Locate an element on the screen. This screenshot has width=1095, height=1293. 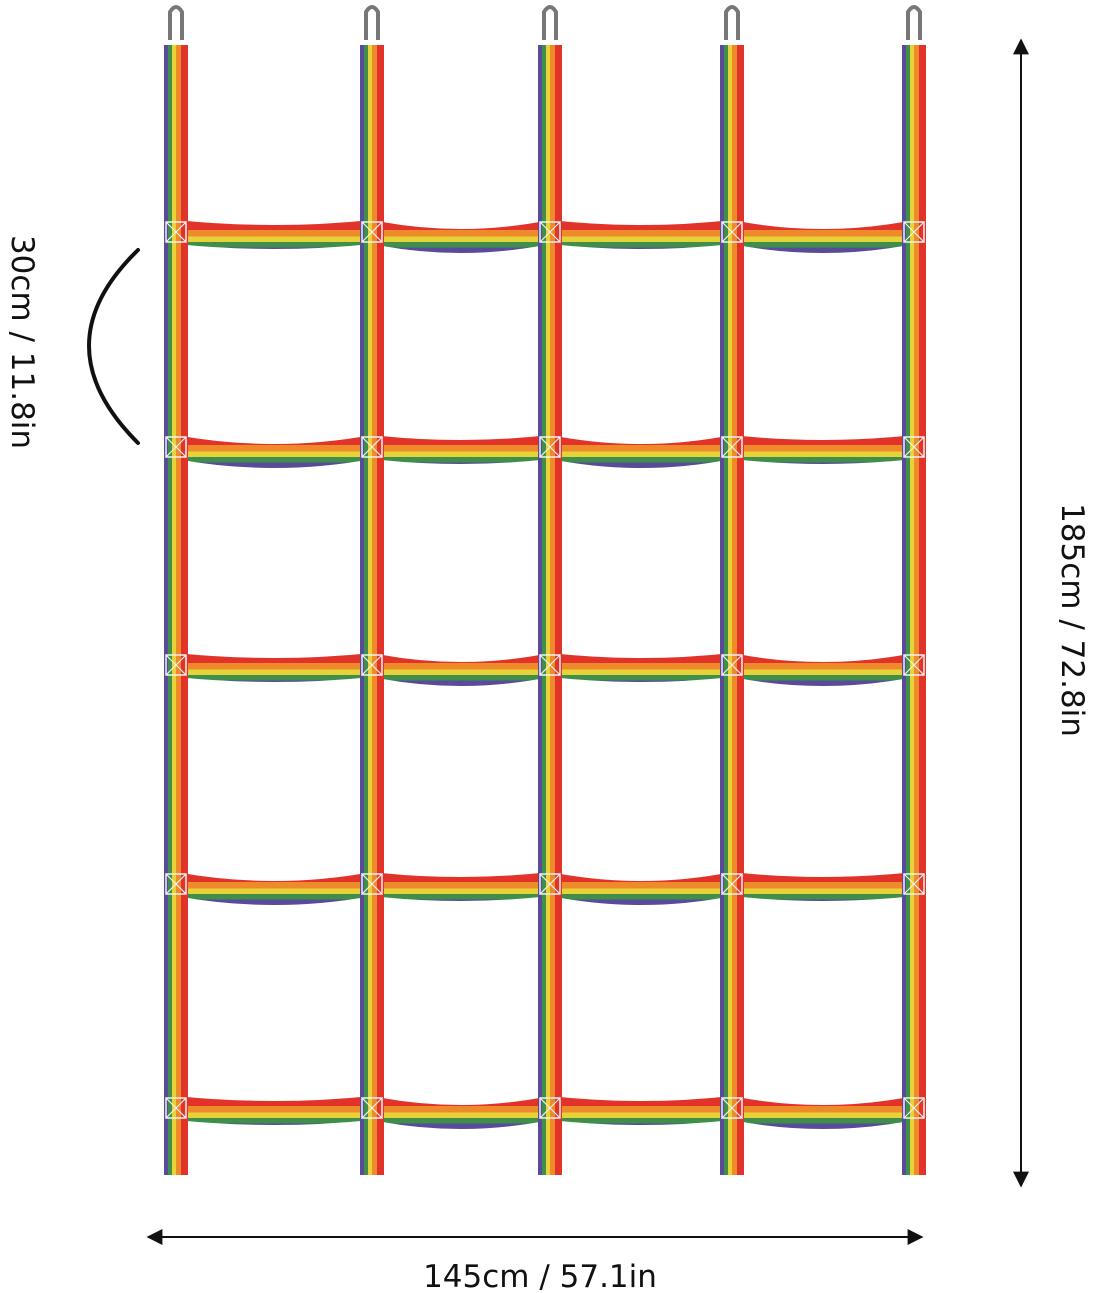
loop-length-label: 30cm / 11.8in is located at coordinates (22, 342).